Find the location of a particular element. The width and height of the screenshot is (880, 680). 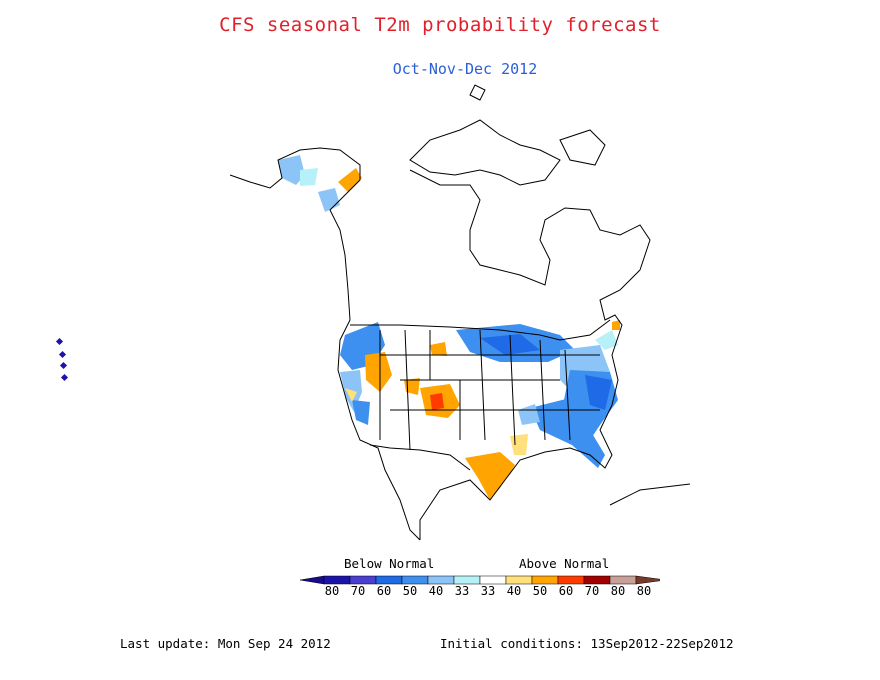

colorbar-end-low is located at coordinates (312, 580).